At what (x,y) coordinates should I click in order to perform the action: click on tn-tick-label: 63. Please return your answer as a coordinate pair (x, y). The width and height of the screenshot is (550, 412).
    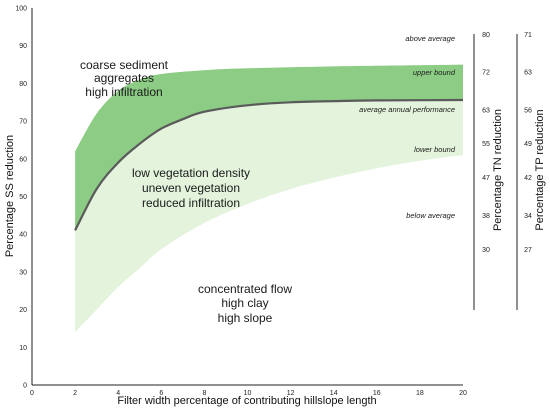
    Looking at the image, I should click on (486, 110).